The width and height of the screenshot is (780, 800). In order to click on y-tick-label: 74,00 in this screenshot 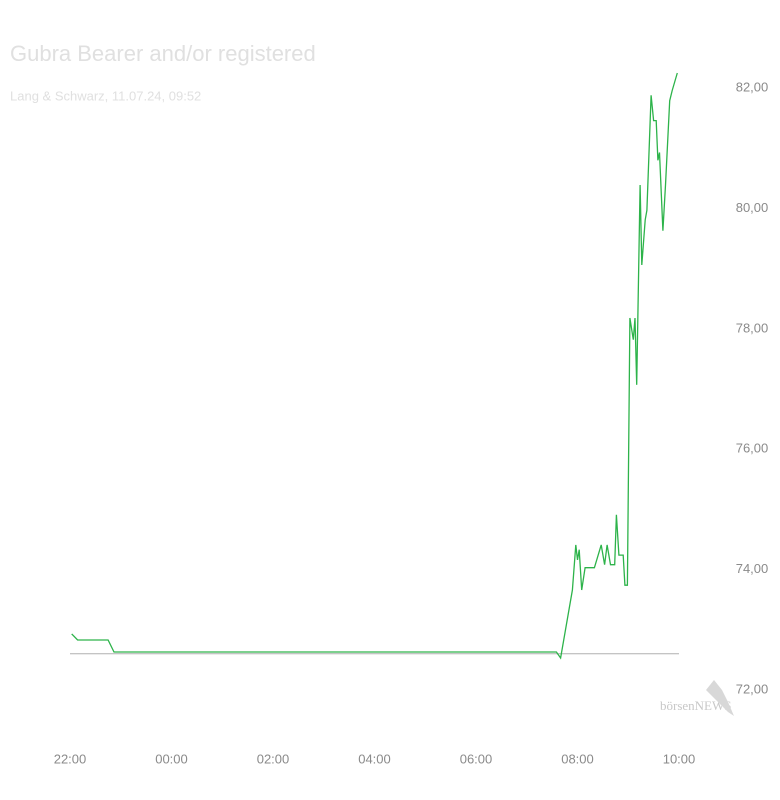, I will do `click(752, 568)`.